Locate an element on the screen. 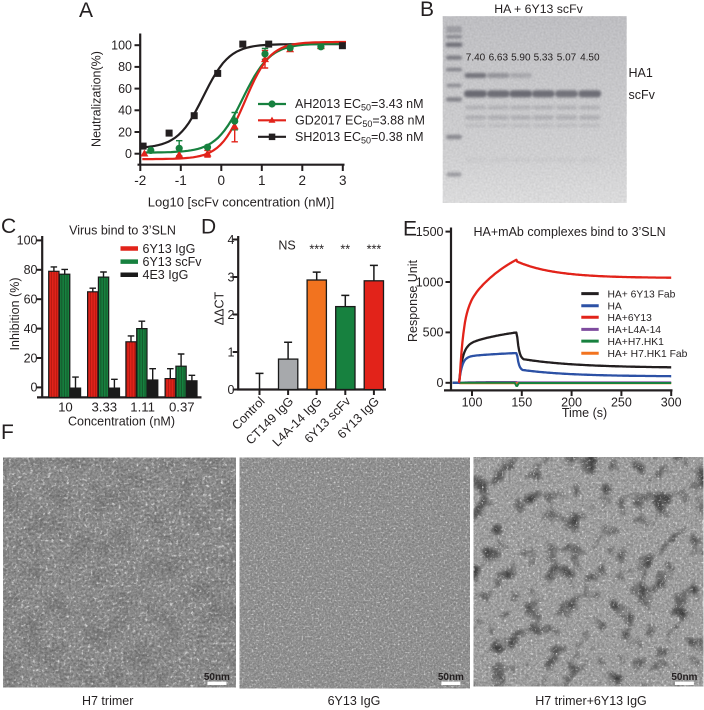 Image resolution: width=704 pixels, height=710 pixels. svg-text: -2 is located at coordinates (140, 180).